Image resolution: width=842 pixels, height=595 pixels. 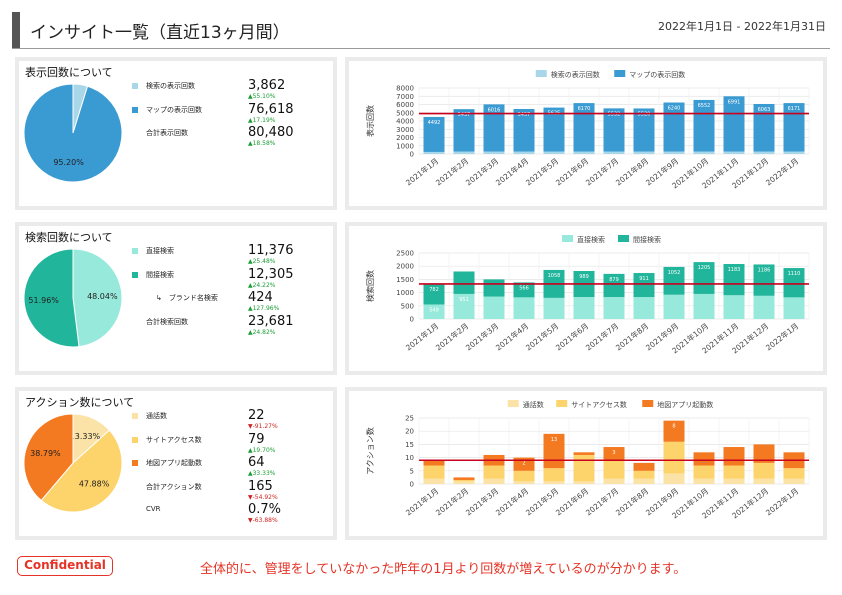 What do you see at coordinates (262, 96) in the screenshot?
I see `metric-change: ▲55.10%` at bounding box center [262, 96].